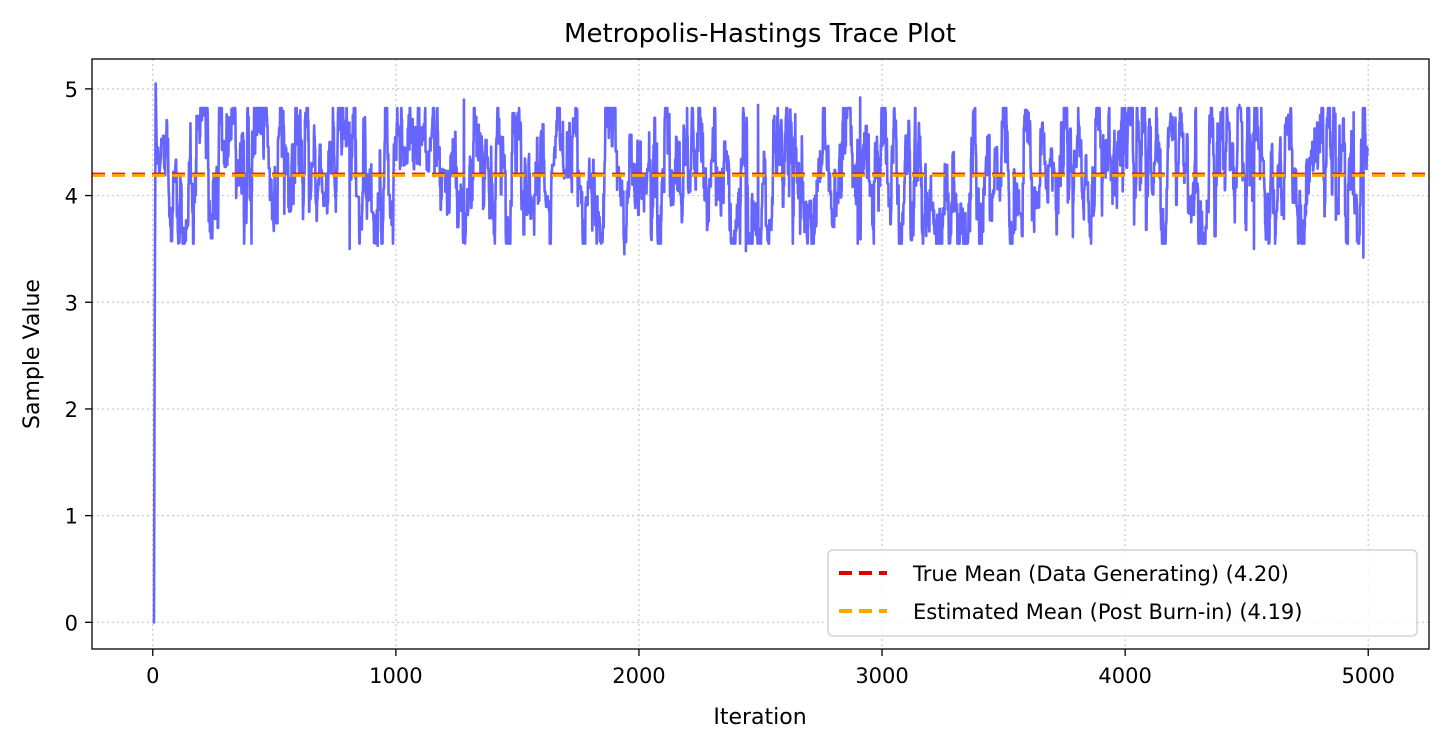 Image resolution: width=1449 pixels, height=751 pixels. Describe the element at coordinates (638, 676) in the screenshot. I see `x-tick-label: 2000` at that location.